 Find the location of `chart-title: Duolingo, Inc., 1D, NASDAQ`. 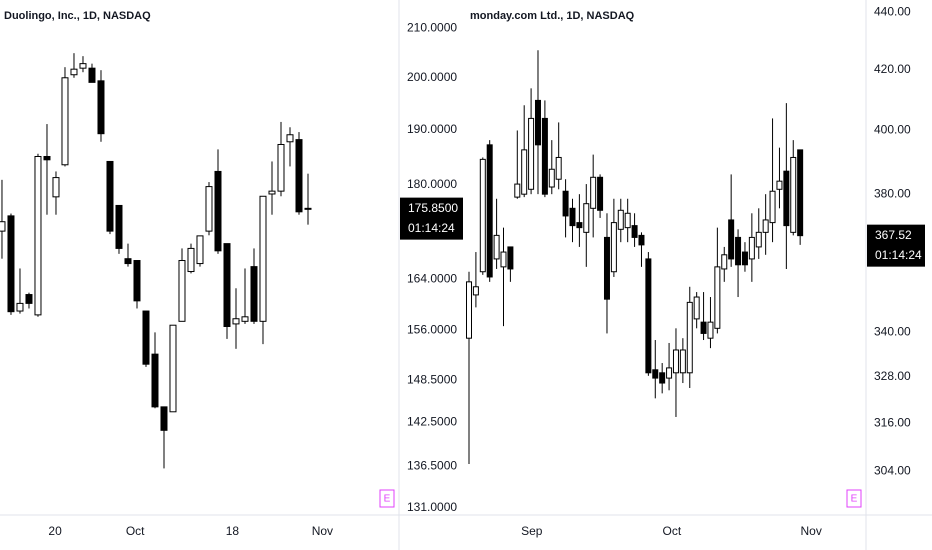

chart-title: Duolingo, Inc., 1D, NASDAQ is located at coordinates (77, 16).